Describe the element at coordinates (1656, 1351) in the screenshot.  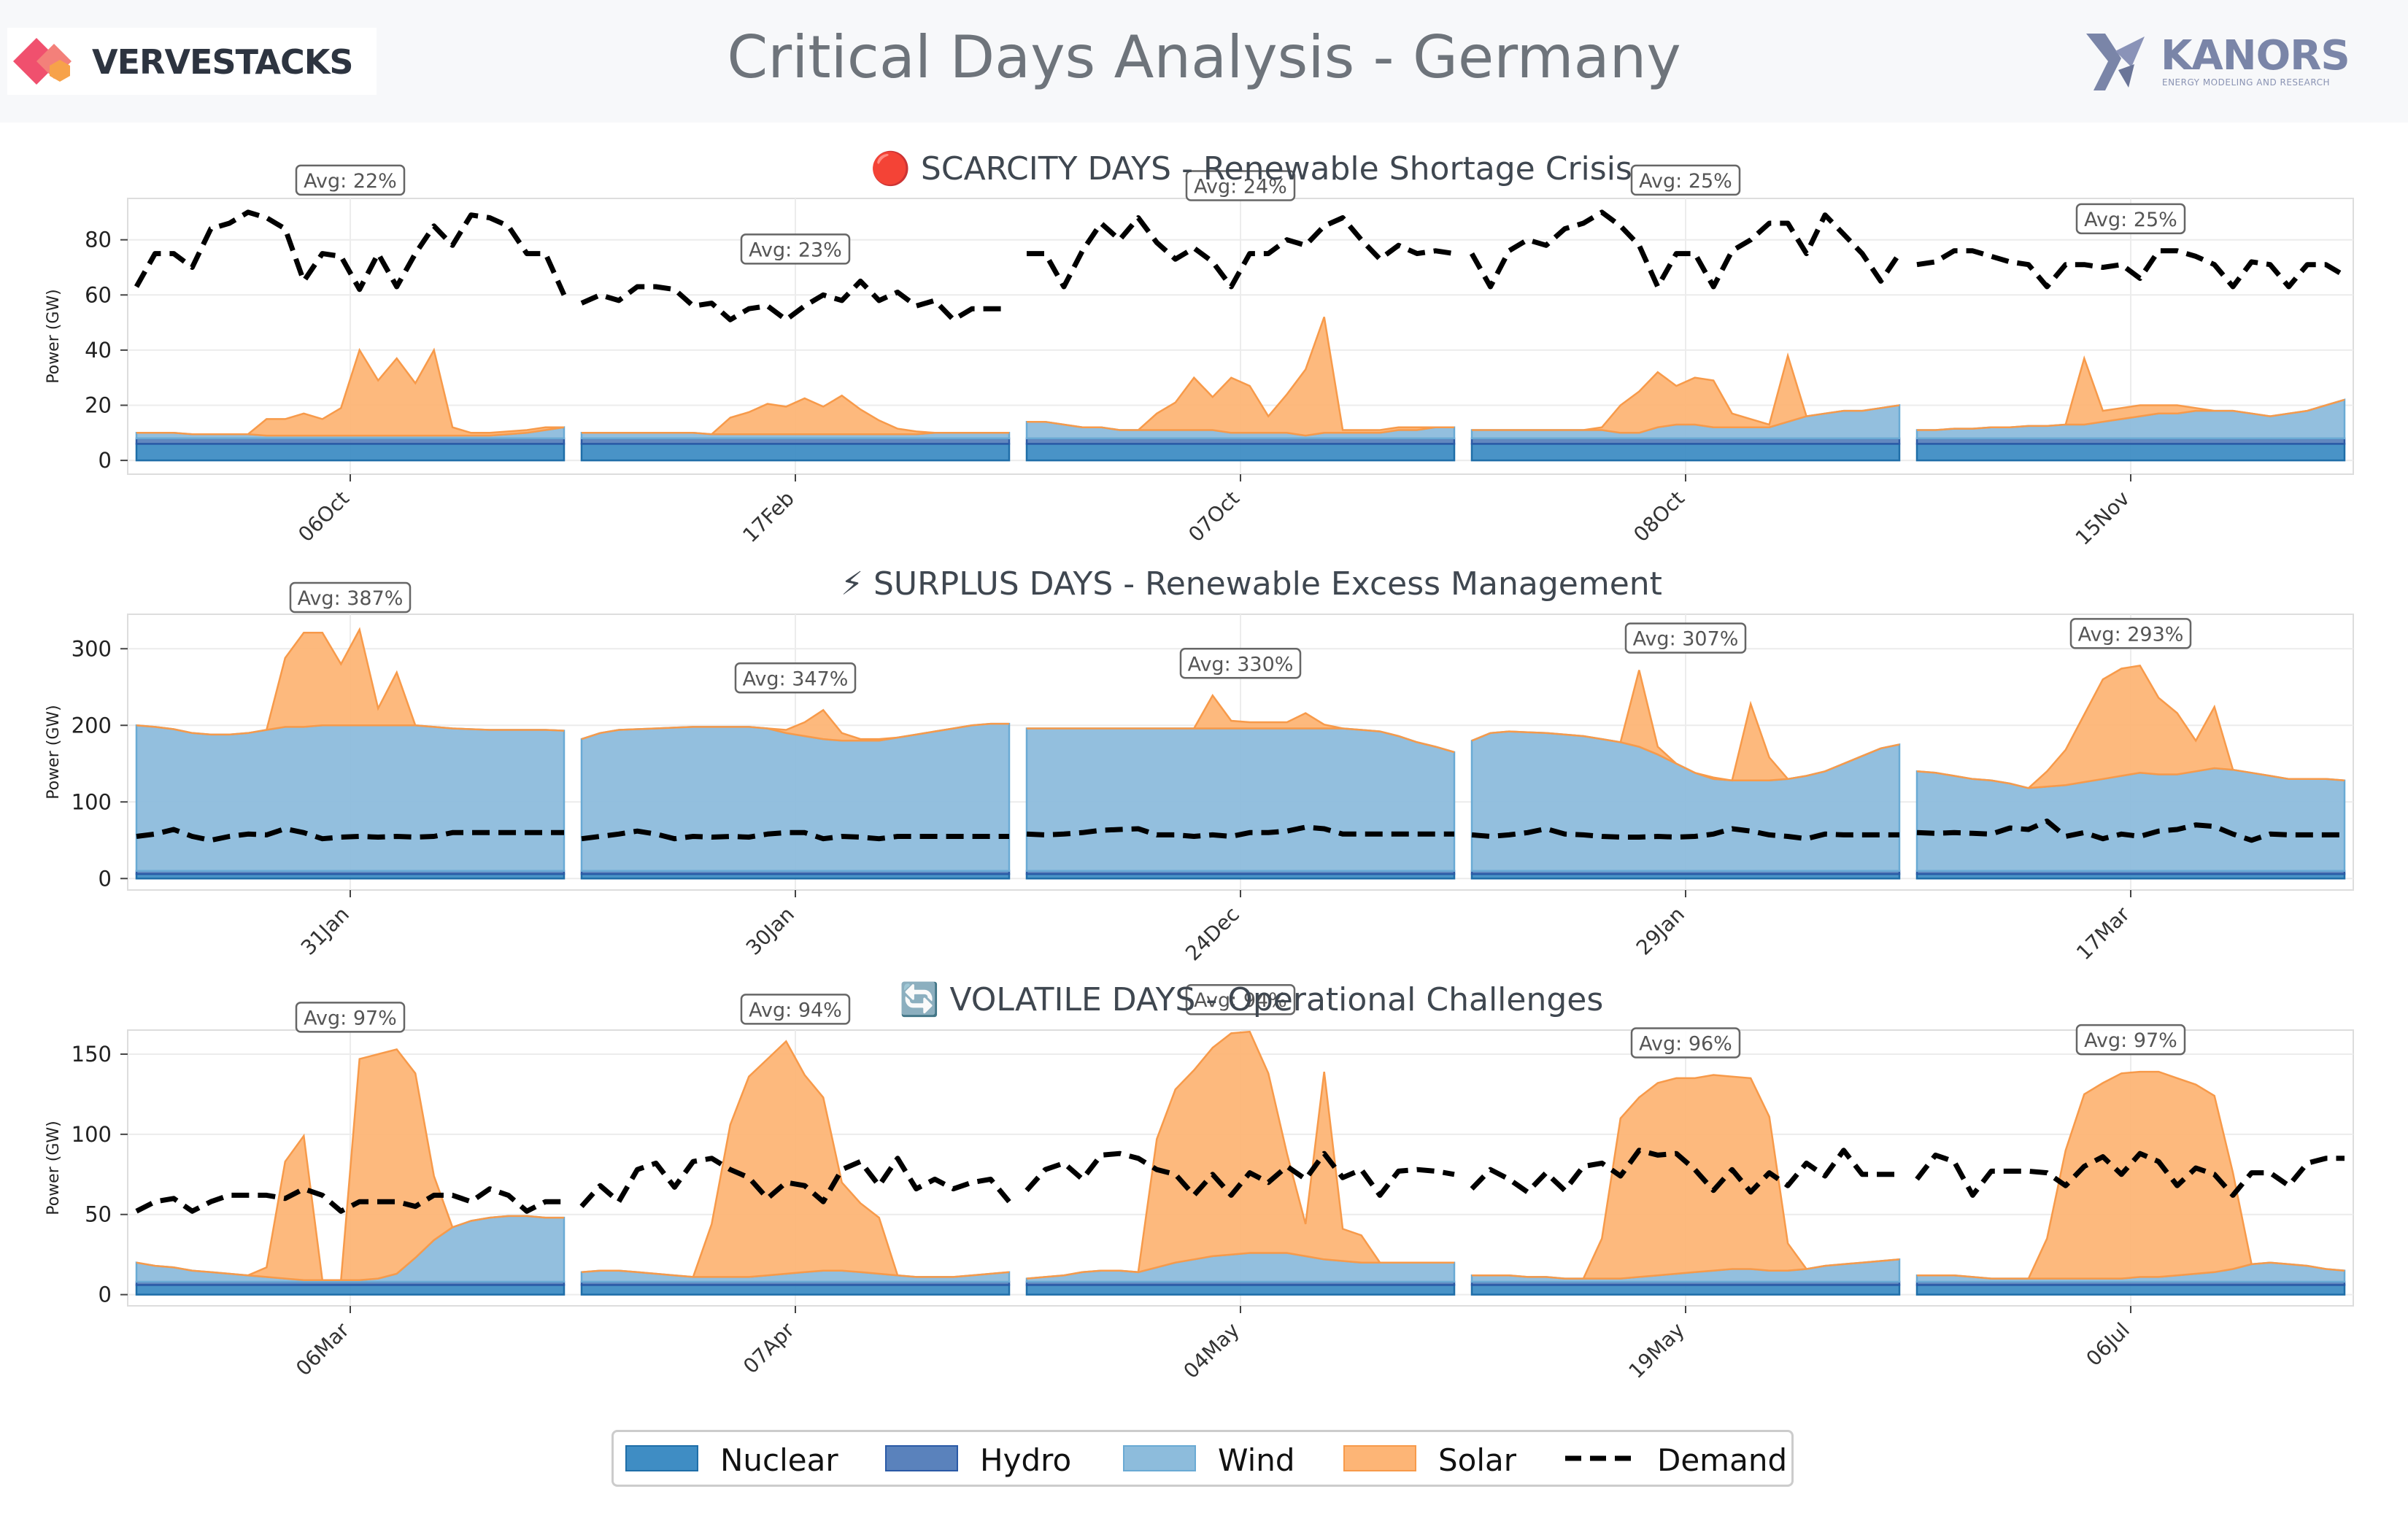
I see `x-tick-label: 19May` at that location.